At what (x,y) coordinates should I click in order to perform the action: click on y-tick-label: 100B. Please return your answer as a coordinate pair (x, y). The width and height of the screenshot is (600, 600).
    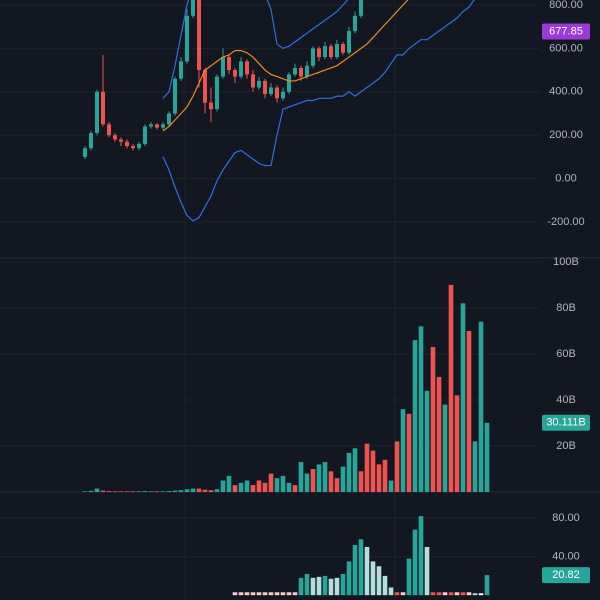
    Looking at the image, I should click on (566, 262).